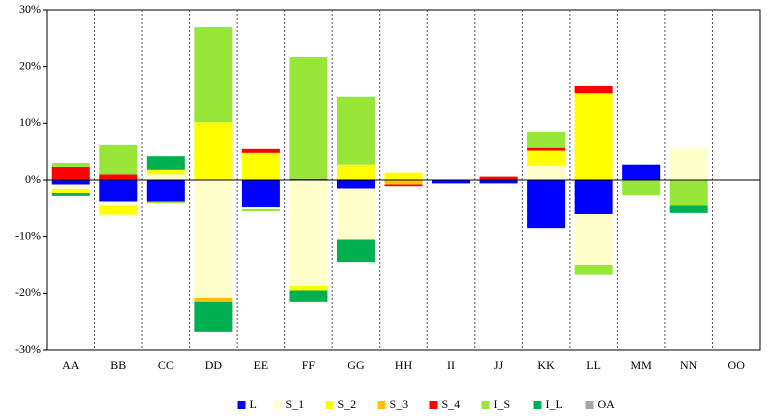 The image size is (767, 418). I want to click on x-tick-label: FF, so click(309, 365).